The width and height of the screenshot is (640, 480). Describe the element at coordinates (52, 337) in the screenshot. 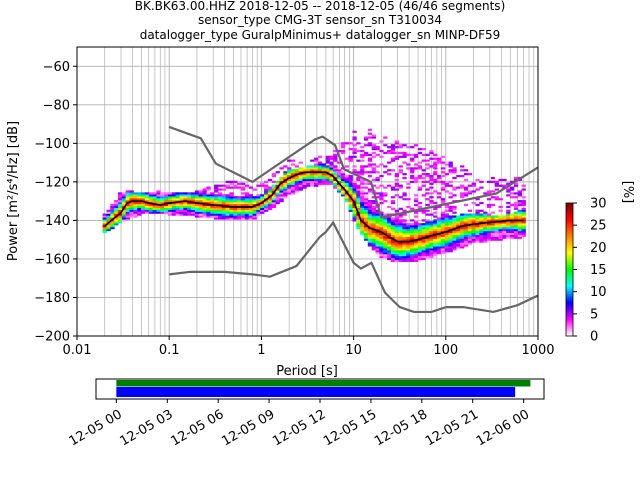

I see `y-tick-label: −200` at that location.